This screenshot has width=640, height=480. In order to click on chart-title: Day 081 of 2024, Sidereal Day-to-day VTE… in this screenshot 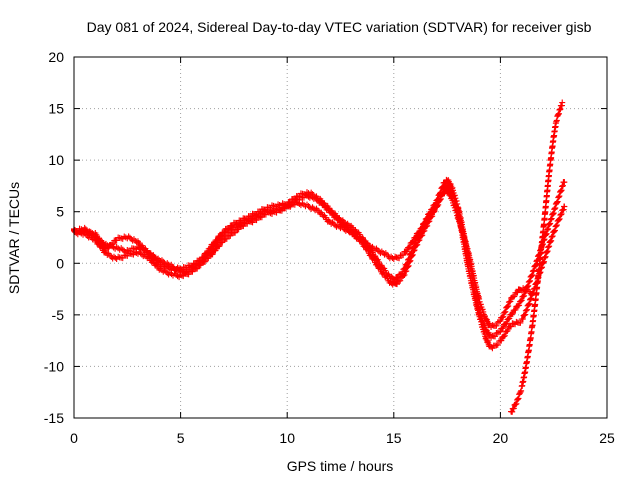, I will do `click(339, 27)`.